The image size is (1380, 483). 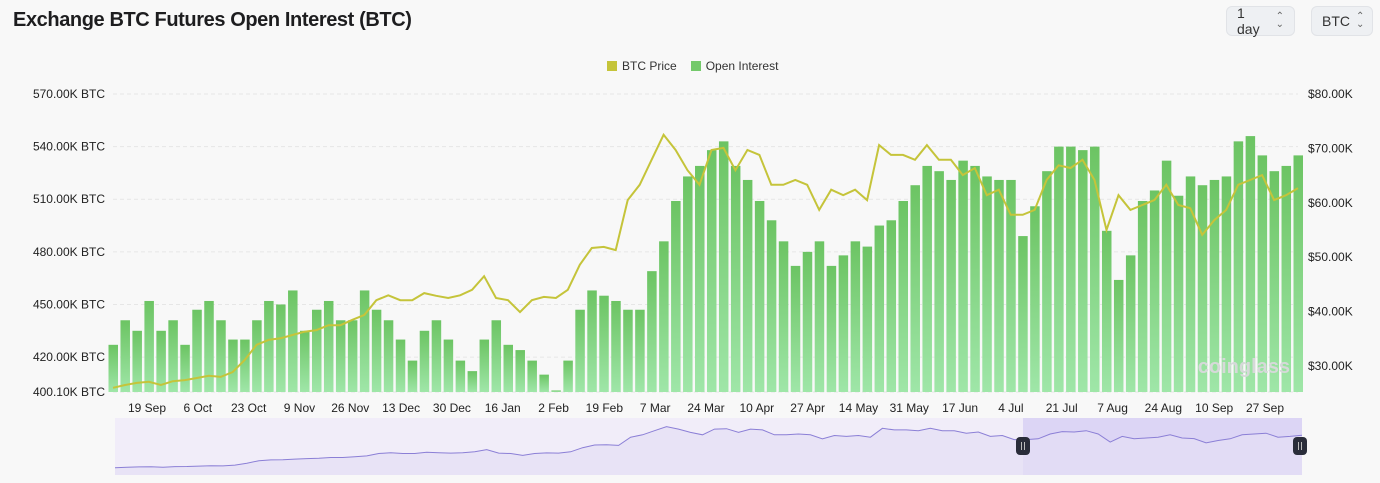 What do you see at coordinates (649, 66) in the screenshot?
I see `legend-label-btc-price: BTC Price` at bounding box center [649, 66].